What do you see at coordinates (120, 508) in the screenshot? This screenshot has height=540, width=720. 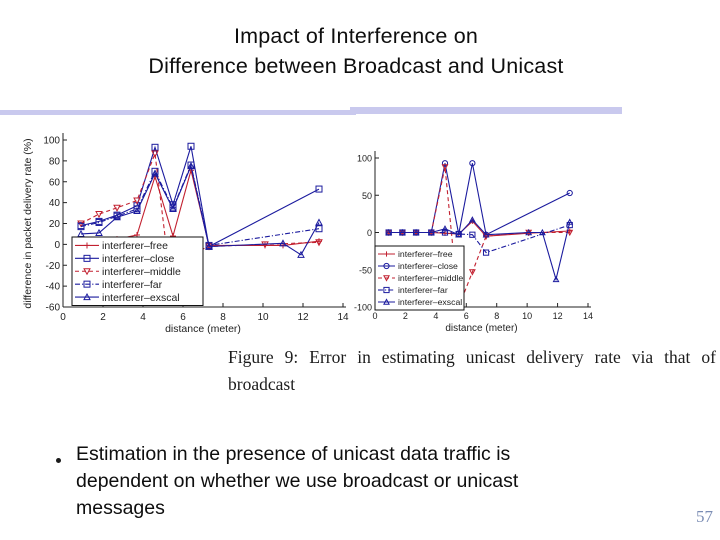 I see `bullet-text-line3: messages` at bounding box center [120, 508].